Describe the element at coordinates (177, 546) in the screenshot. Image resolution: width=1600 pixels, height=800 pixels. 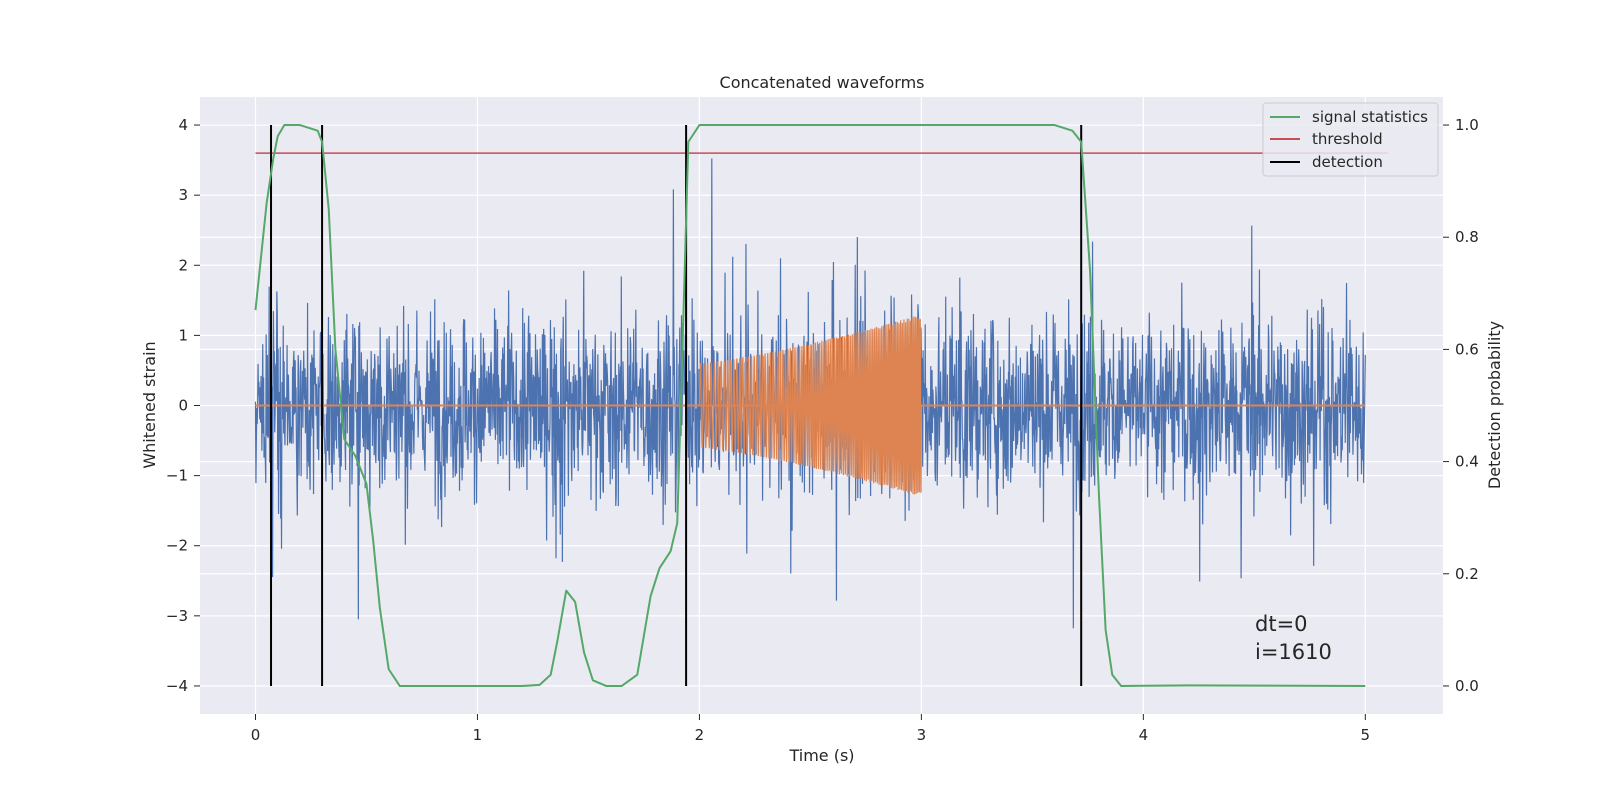
I see `y-tick-label: −2` at that location.